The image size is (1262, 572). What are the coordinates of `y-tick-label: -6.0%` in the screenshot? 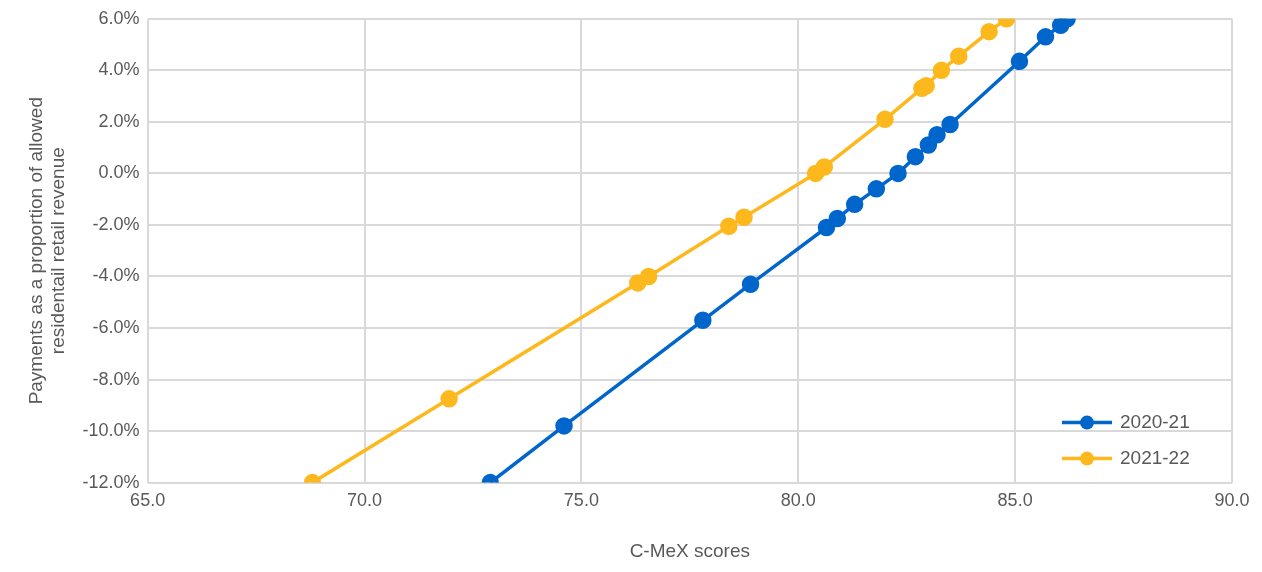 It's located at (116, 326).